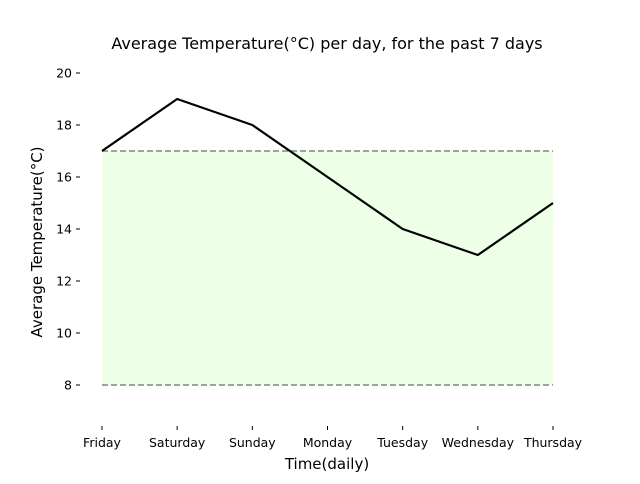 The width and height of the screenshot is (640, 484). What do you see at coordinates (64, 177) in the screenshot?
I see `y-tick-label-16: 16` at bounding box center [64, 177].